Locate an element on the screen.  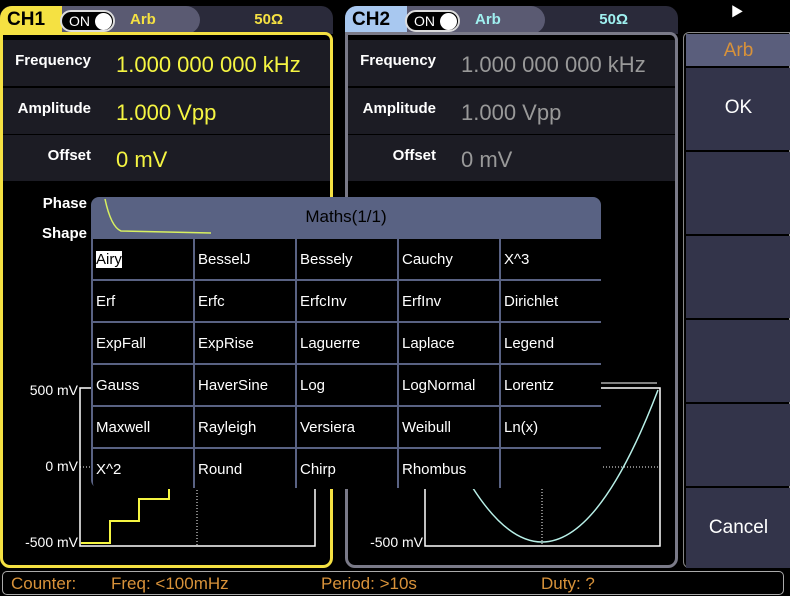
ch2-axis-min: -500 mV is located at coordinates (396, 542).